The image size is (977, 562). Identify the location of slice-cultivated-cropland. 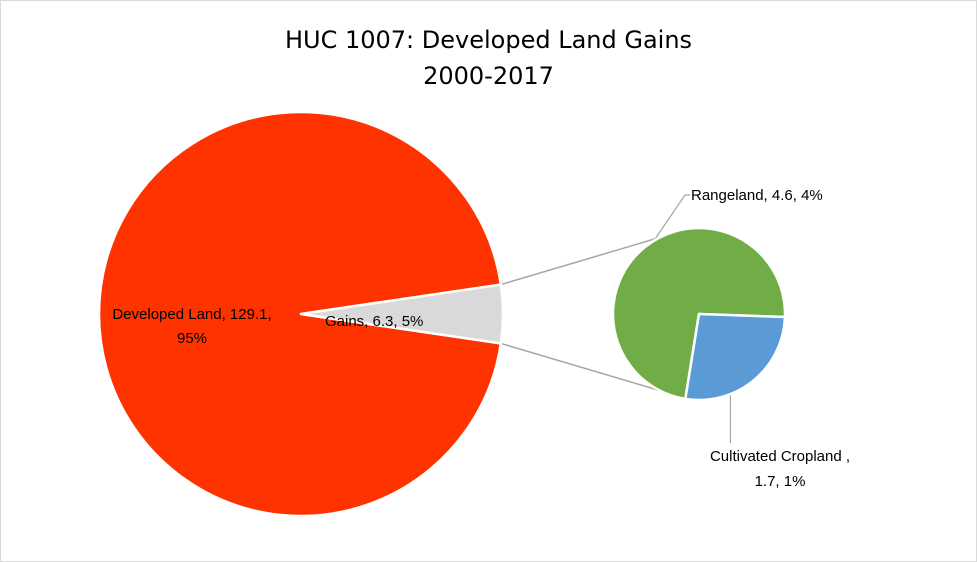
(735, 357).